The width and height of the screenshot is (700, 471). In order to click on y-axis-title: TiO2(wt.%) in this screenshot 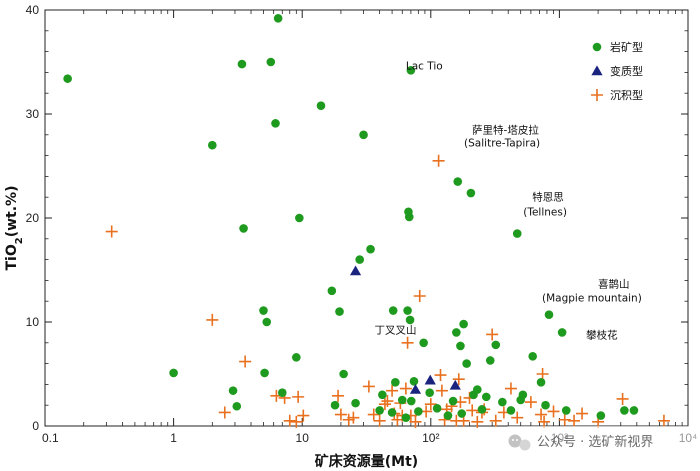, I will do `click(14, 228)`.